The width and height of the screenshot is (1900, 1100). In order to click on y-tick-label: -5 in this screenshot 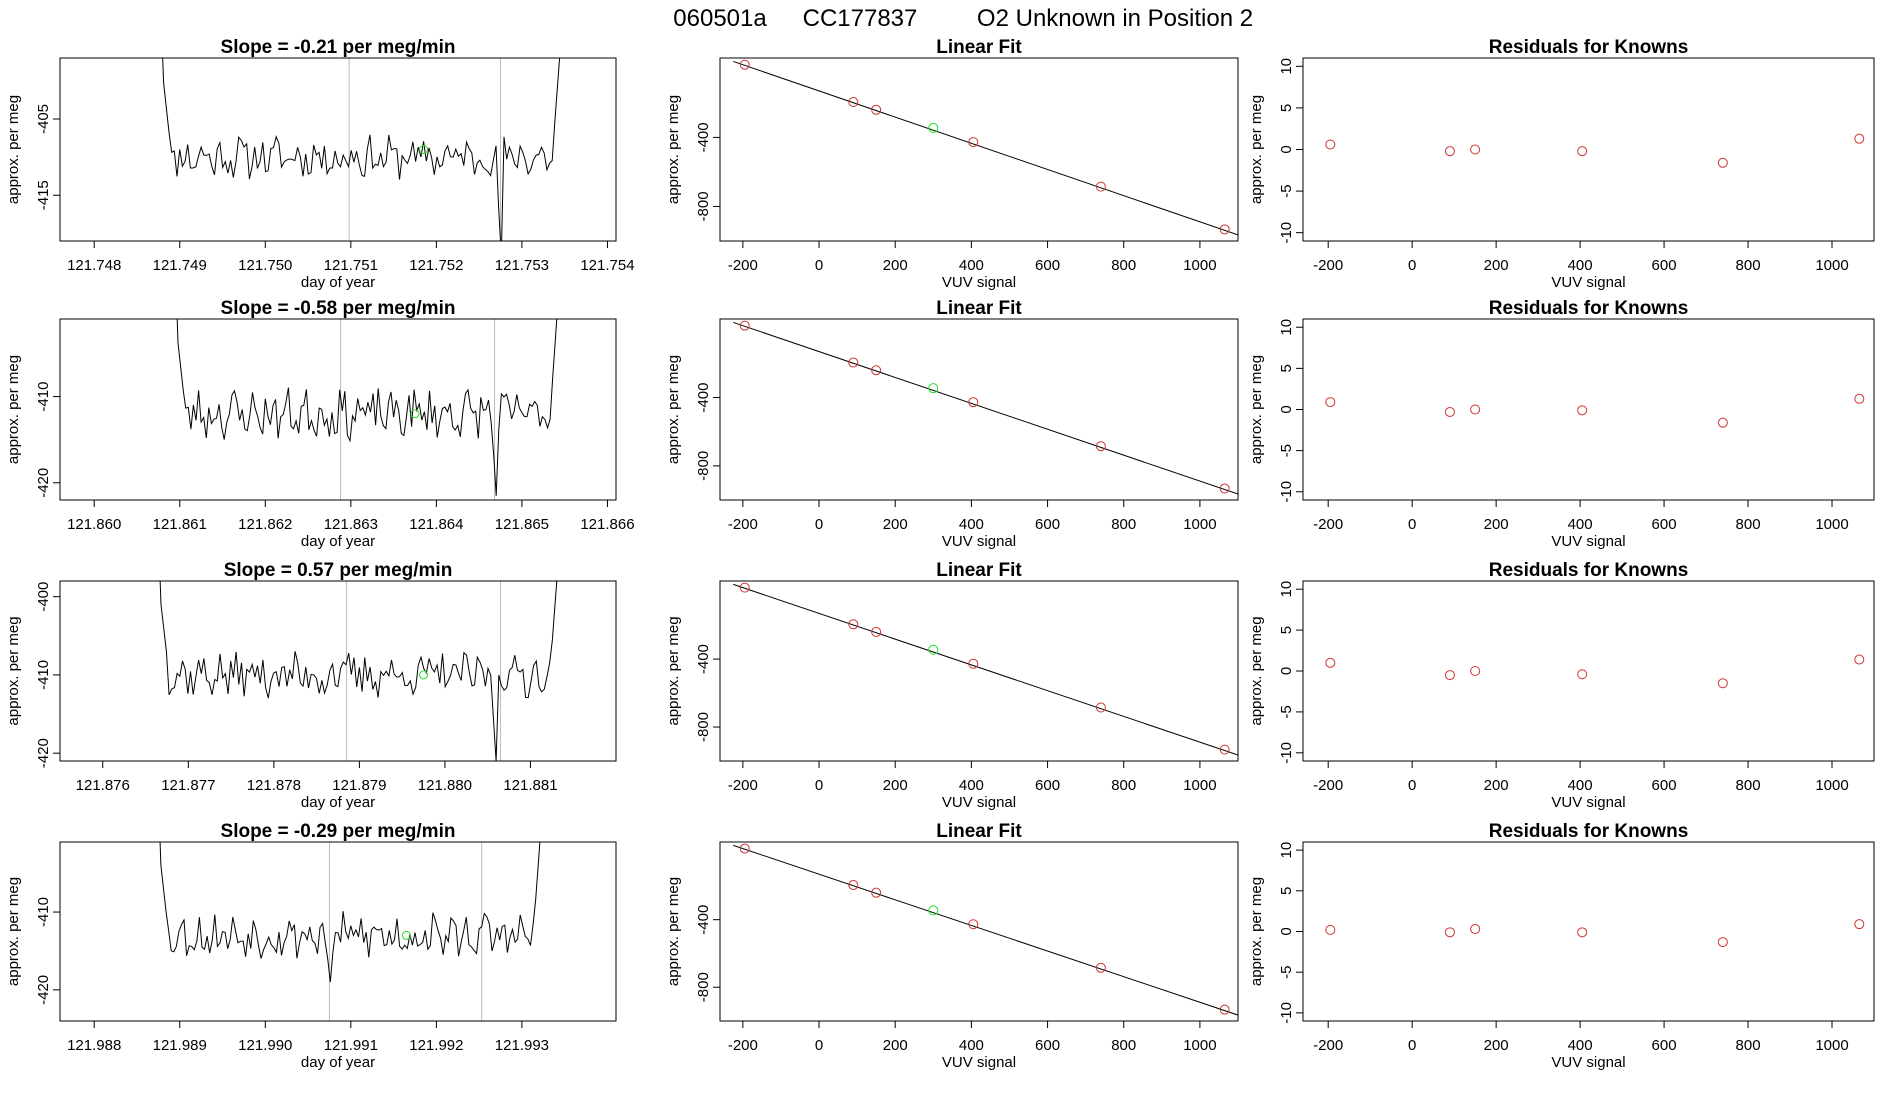, I will do `click(1286, 190)`.